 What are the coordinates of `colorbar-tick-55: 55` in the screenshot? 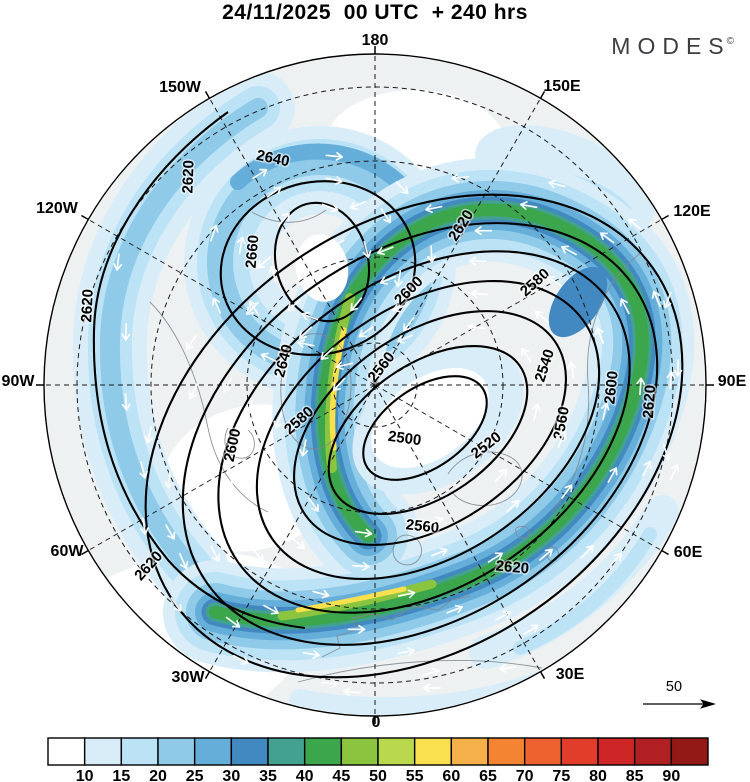 It's located at (415, 775).